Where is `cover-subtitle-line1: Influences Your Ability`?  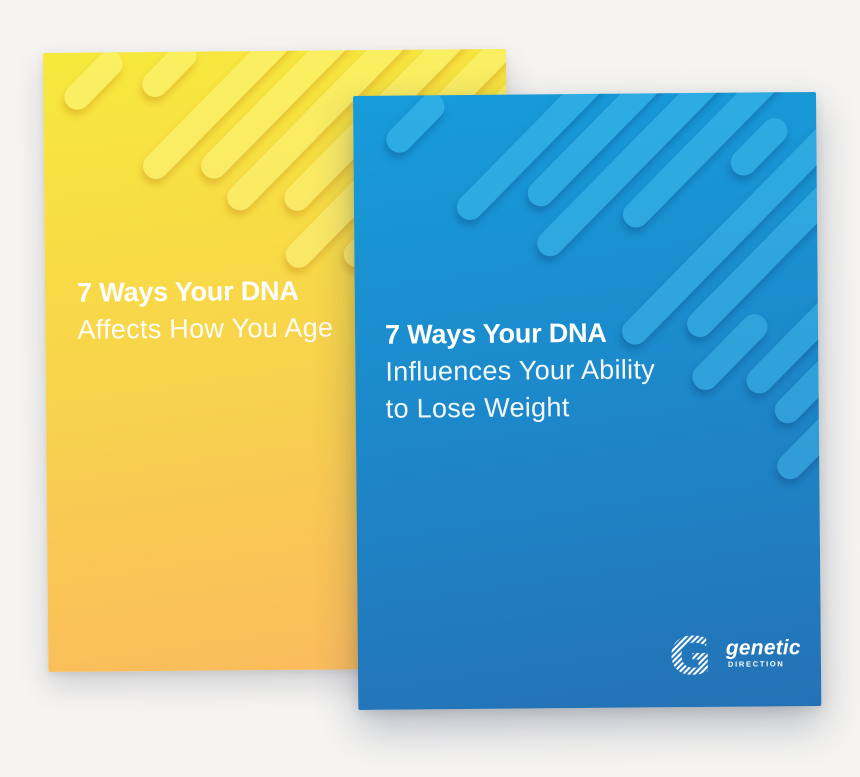
cover-subtitle-line1: Influences Your Ability is located at coordinates (520, 370).